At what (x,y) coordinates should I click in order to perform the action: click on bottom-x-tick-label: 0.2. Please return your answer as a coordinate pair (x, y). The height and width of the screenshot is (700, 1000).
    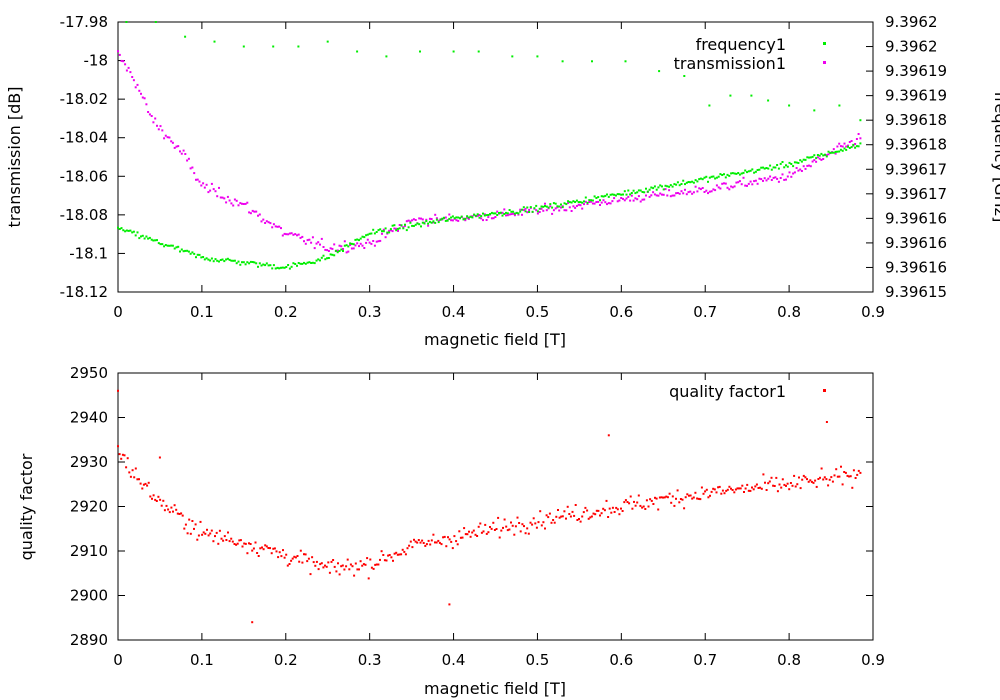
    Looking at the image, I should click on (286, 660).